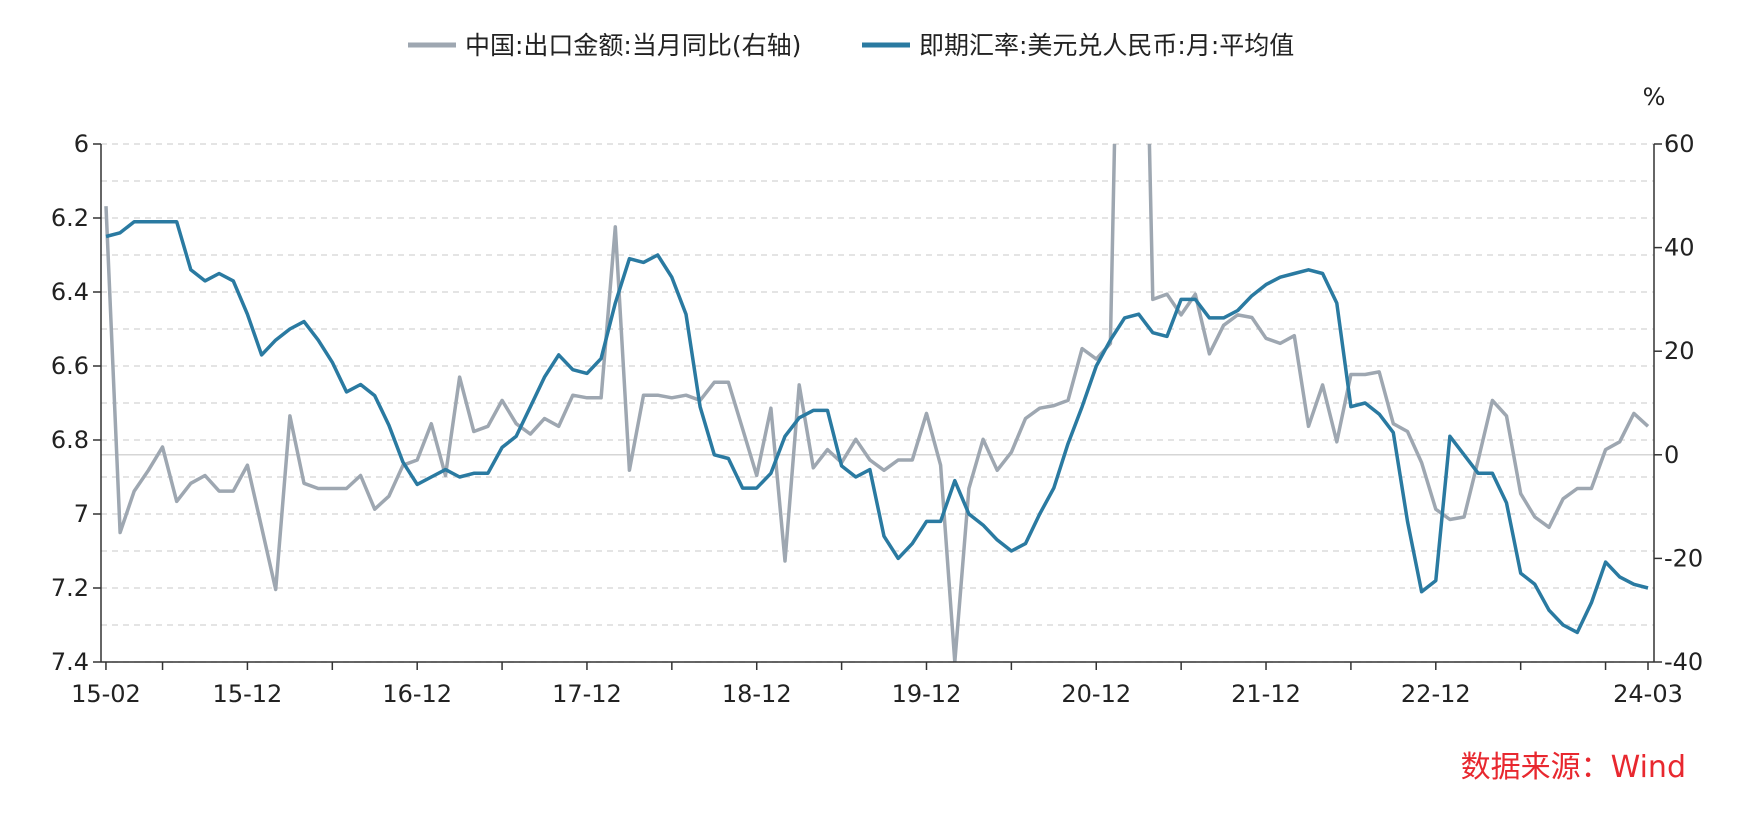 This screenshot has width=1744, height=814. Describe the element at coordinates (81, 514) in the screenshot. I see `left-tick-label: 7` at that location.